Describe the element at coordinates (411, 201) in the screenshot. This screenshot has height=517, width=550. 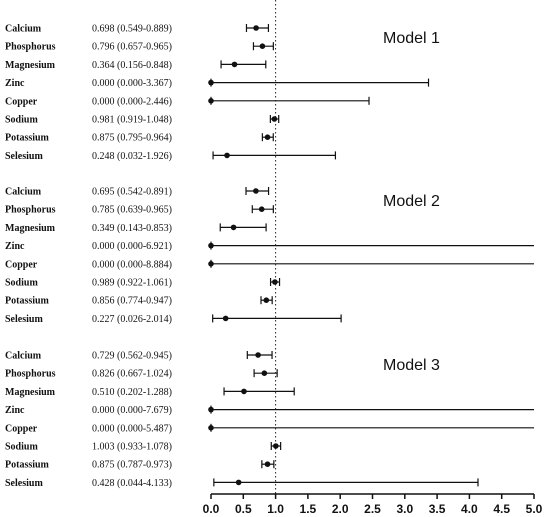
I see `model-title: Model 2` at that location.